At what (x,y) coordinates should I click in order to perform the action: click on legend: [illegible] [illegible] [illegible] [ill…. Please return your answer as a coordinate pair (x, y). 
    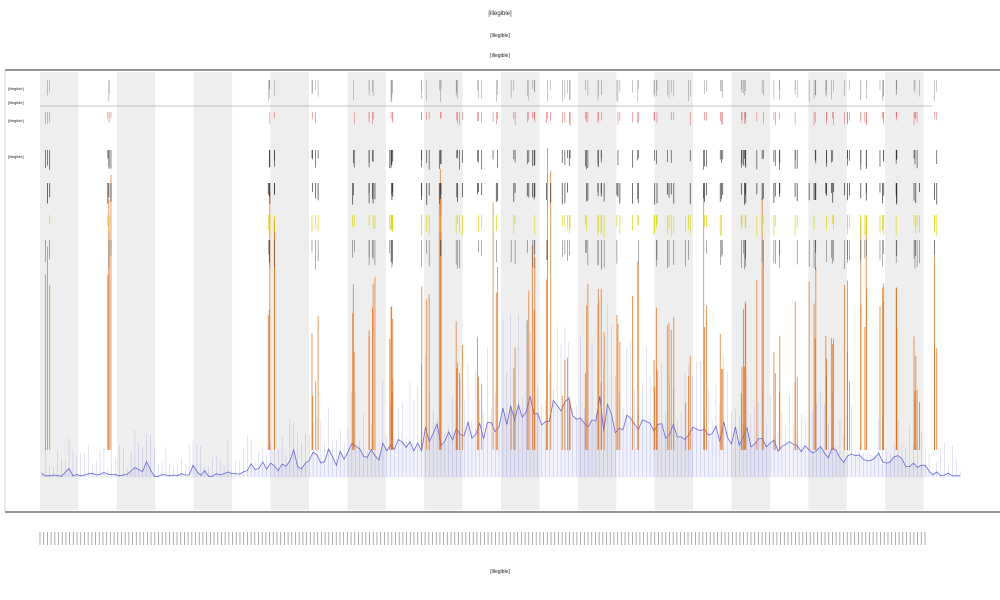
    Looking at the image, I should click on (16, 122).